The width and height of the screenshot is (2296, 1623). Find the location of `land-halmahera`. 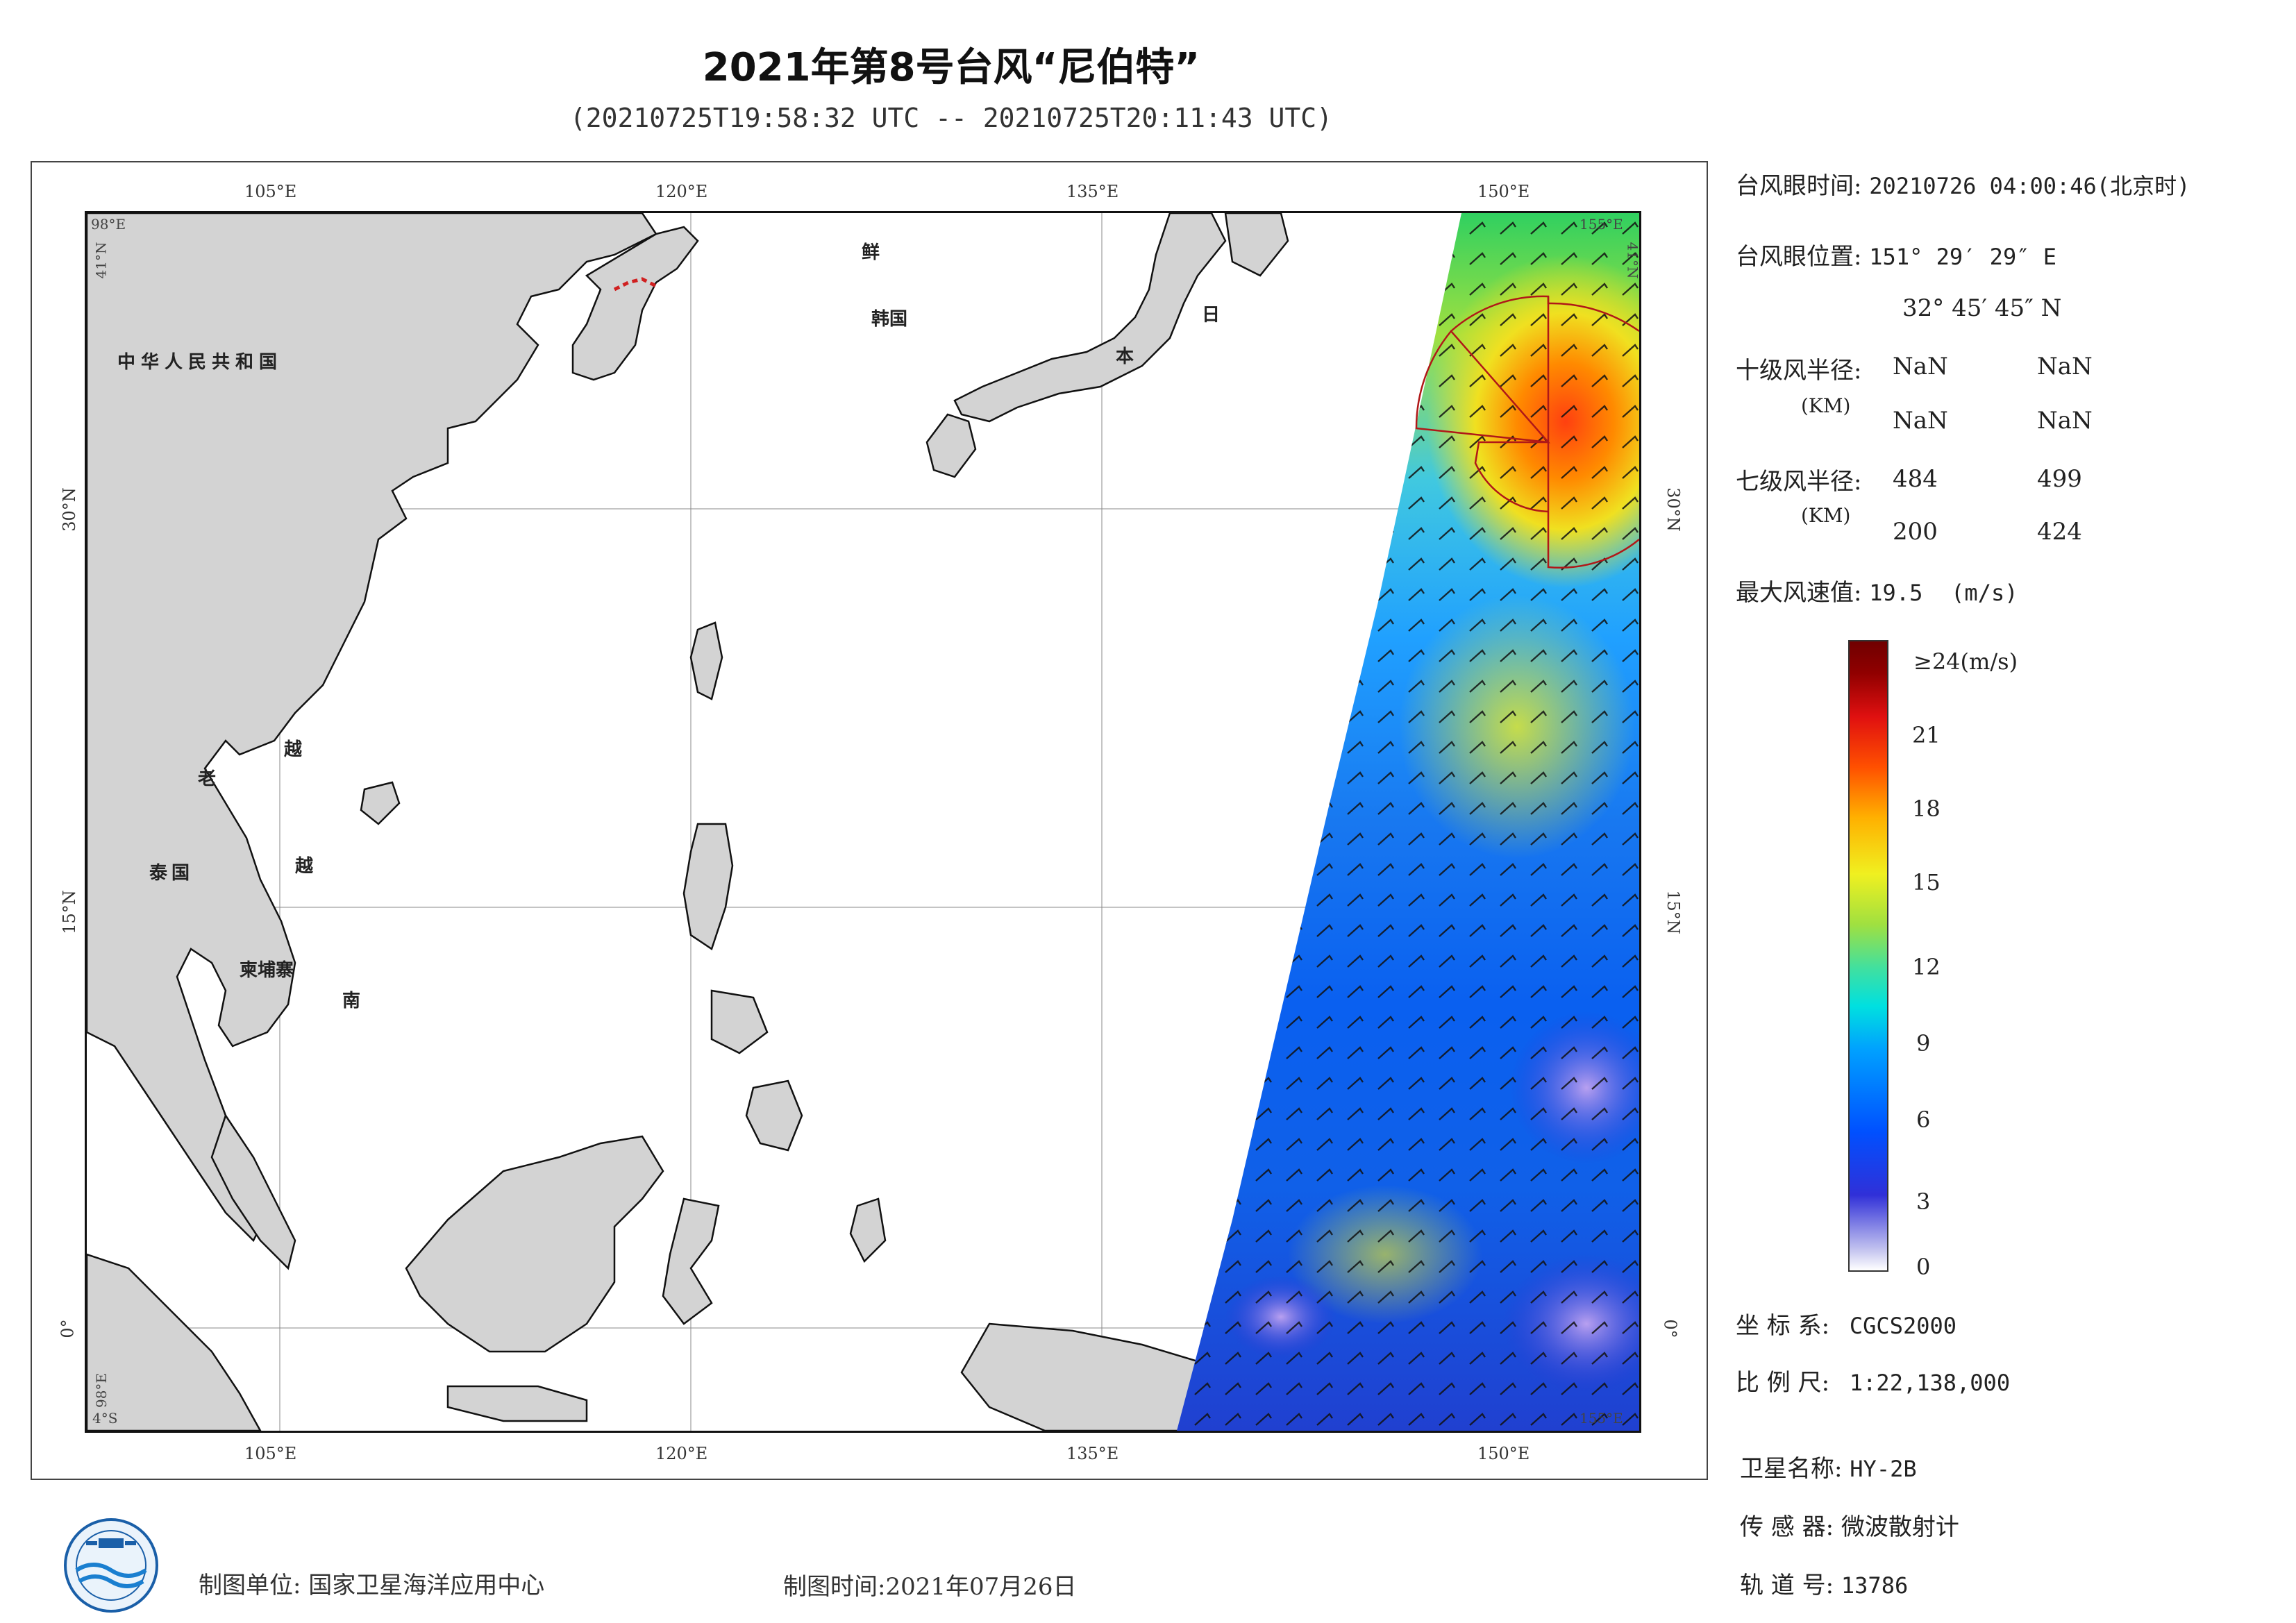

land-halmahera is located at coordinates (868, 1230).